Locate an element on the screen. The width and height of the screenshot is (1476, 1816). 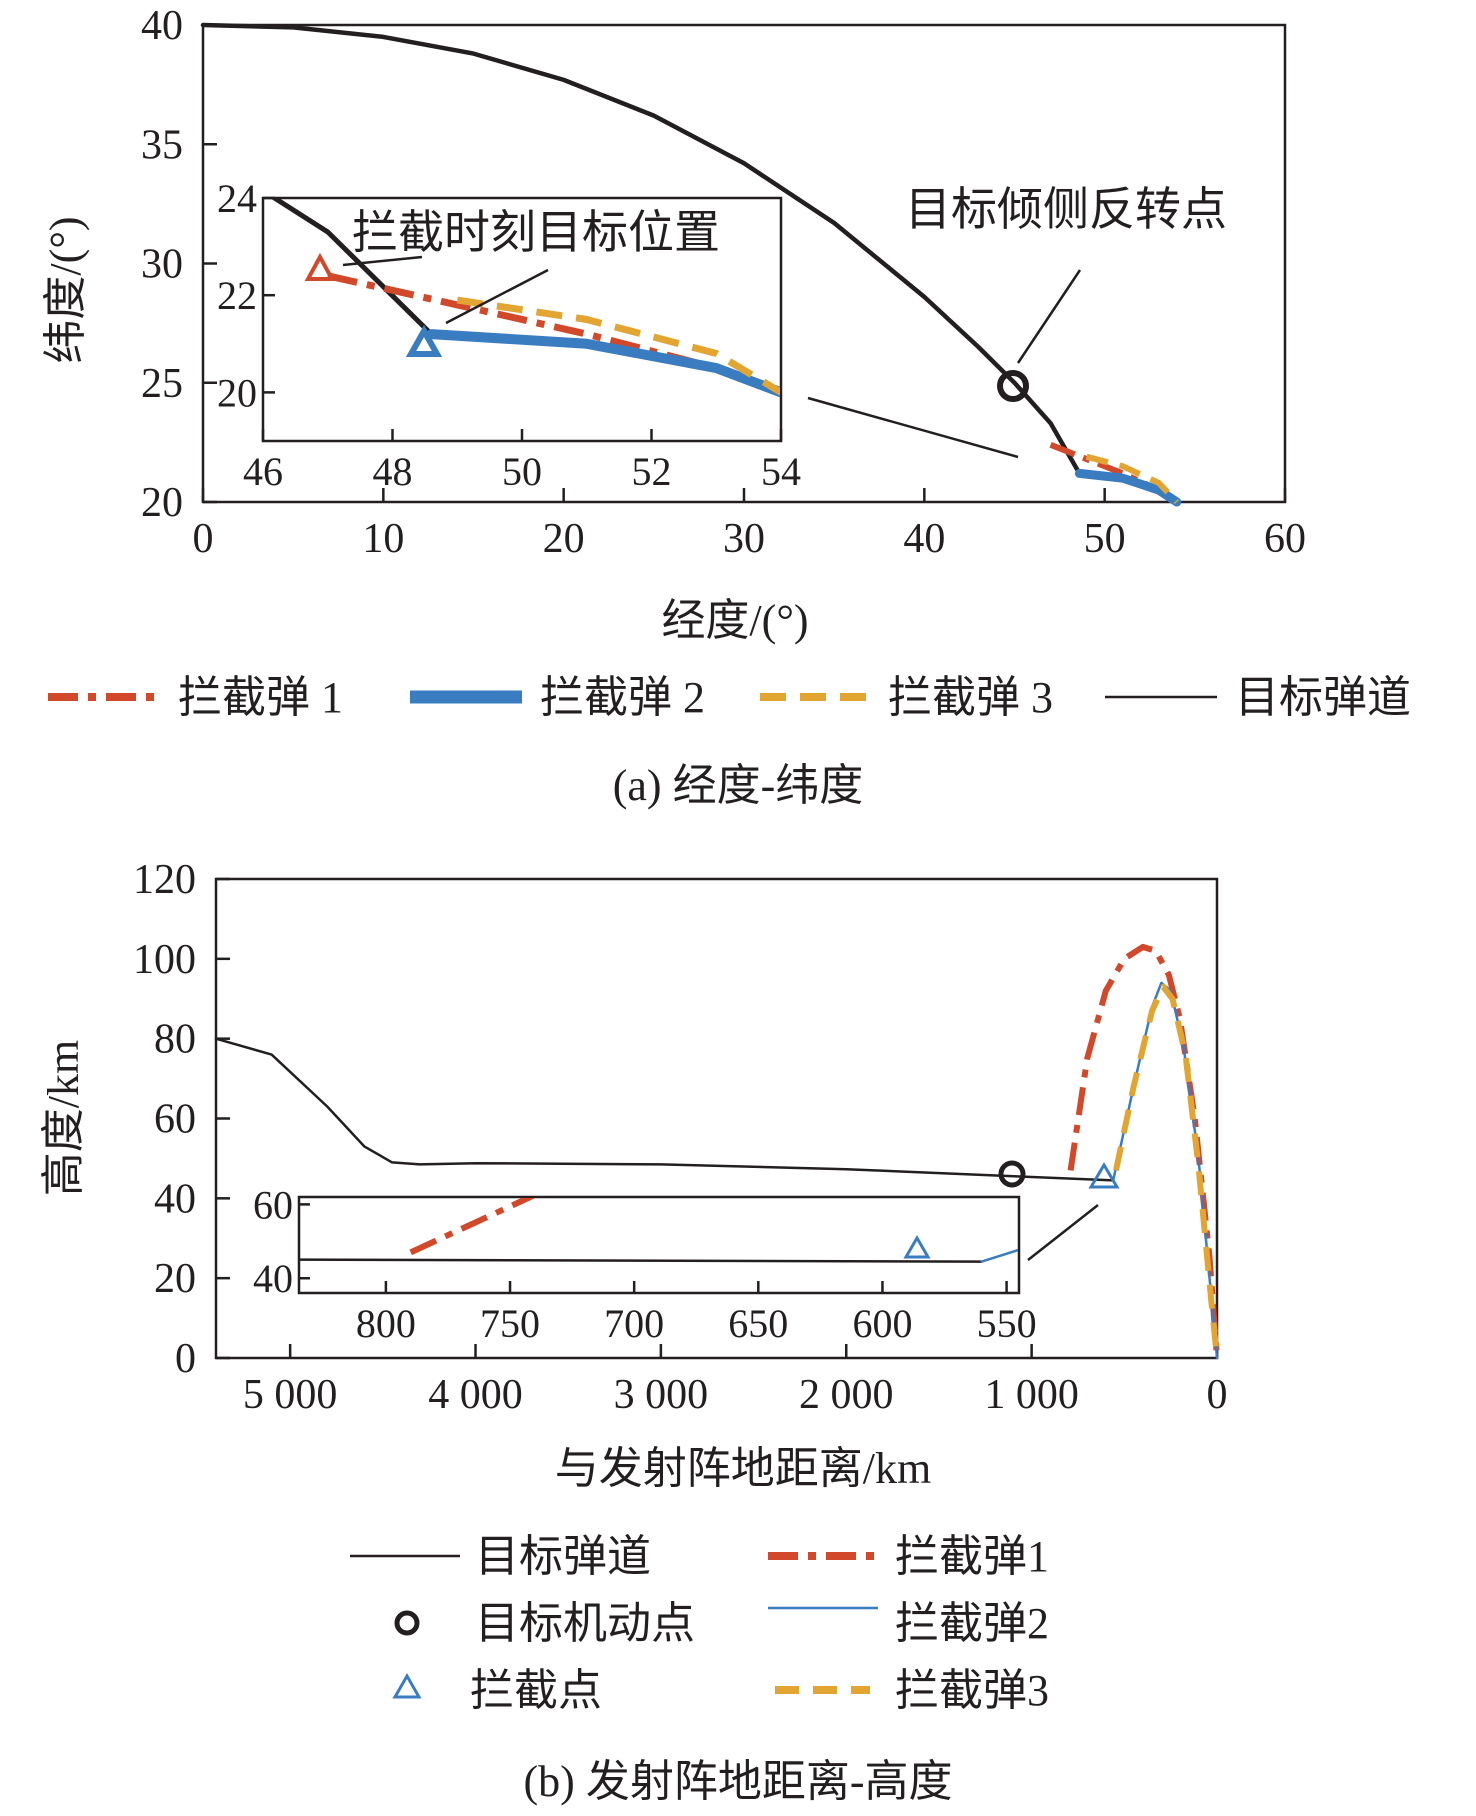
y-tick-label: 80 is located at coordinates (175, 1040).